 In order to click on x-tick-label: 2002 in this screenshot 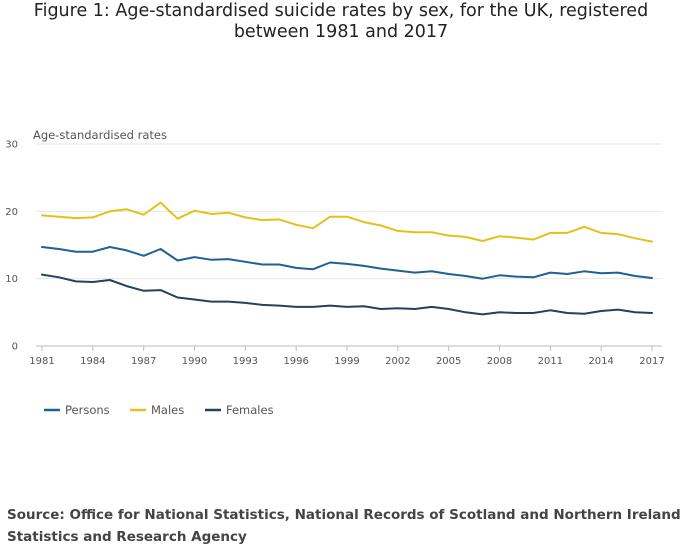, I will do `click(397, 361)`.